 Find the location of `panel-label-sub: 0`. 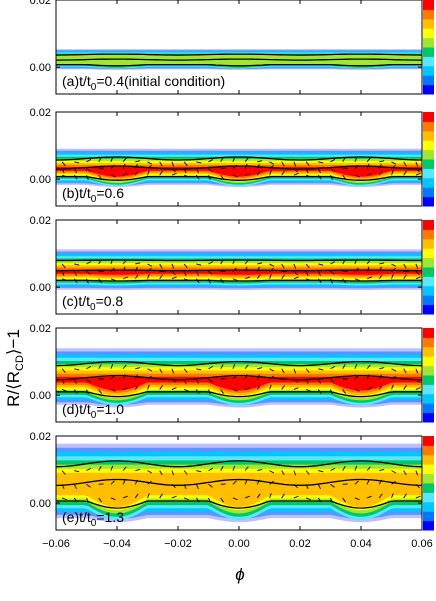

panel-label-sub: 0 is located at coordinates (94, 87).